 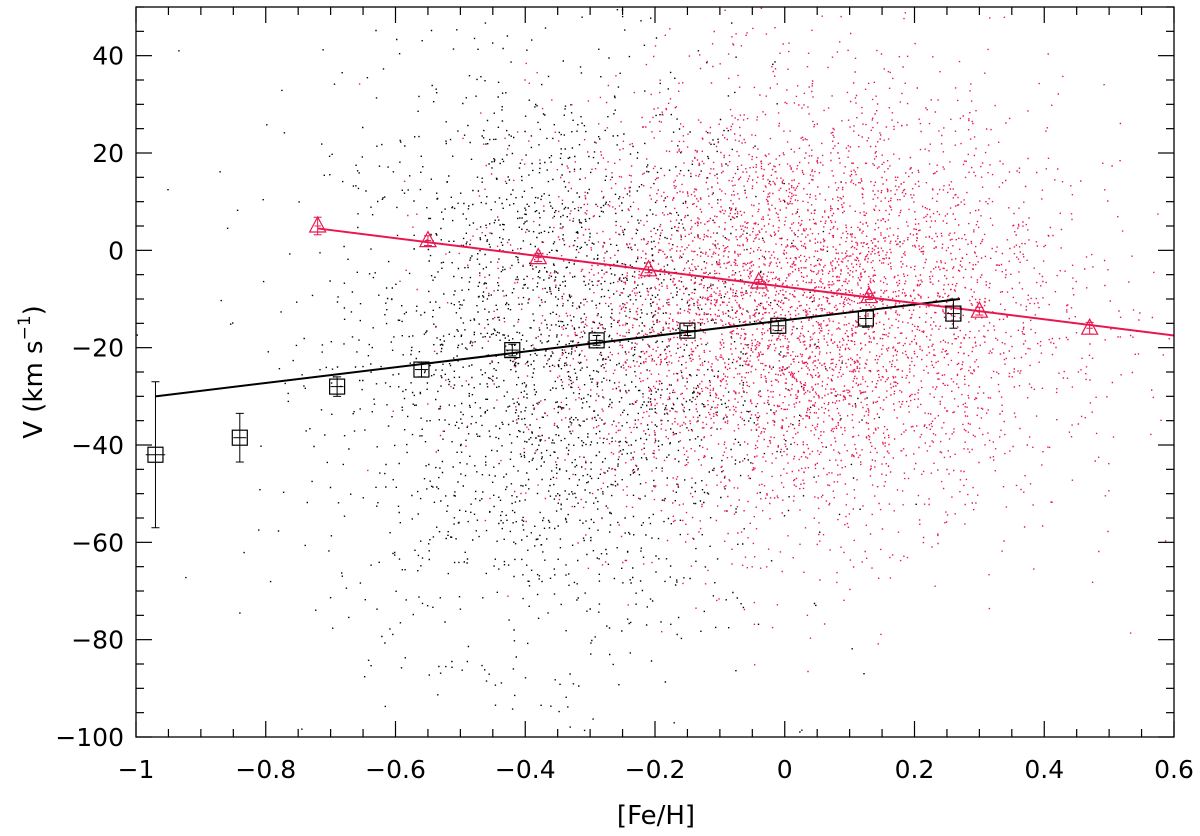 What do you see at coordinates (108, 56) in the screenshot?
I see `y-tick-label: 40` at bounding box center [108, 56].